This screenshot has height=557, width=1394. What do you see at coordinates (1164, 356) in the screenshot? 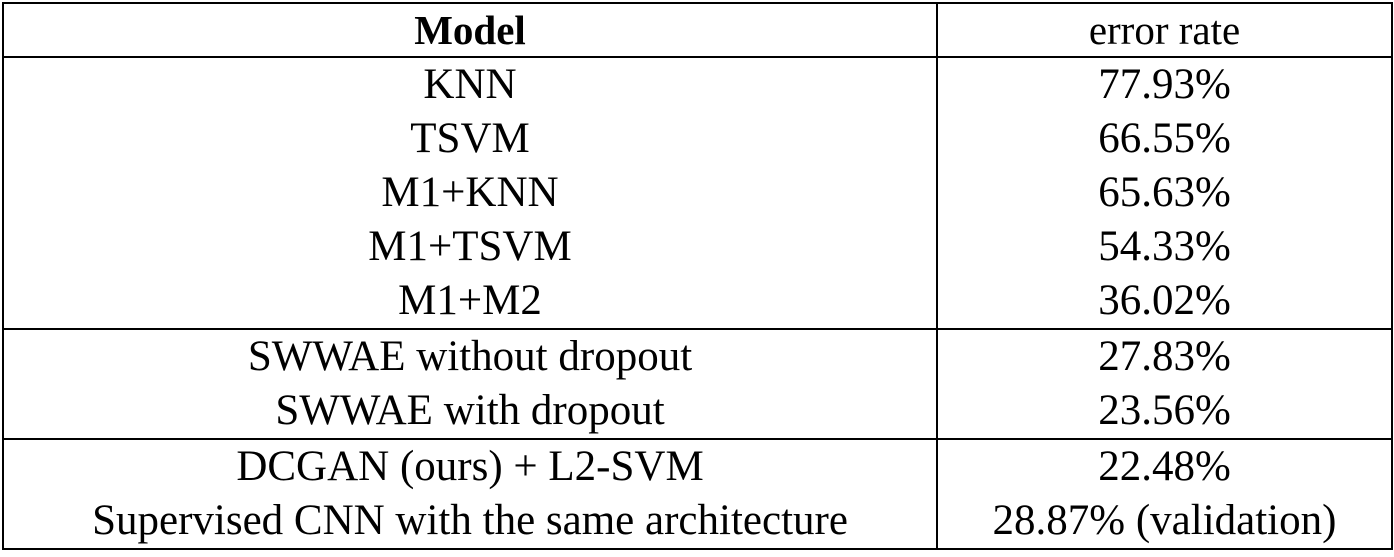
I see `error-rate-cell: 27.83%` at bounding box center [1164, 356].